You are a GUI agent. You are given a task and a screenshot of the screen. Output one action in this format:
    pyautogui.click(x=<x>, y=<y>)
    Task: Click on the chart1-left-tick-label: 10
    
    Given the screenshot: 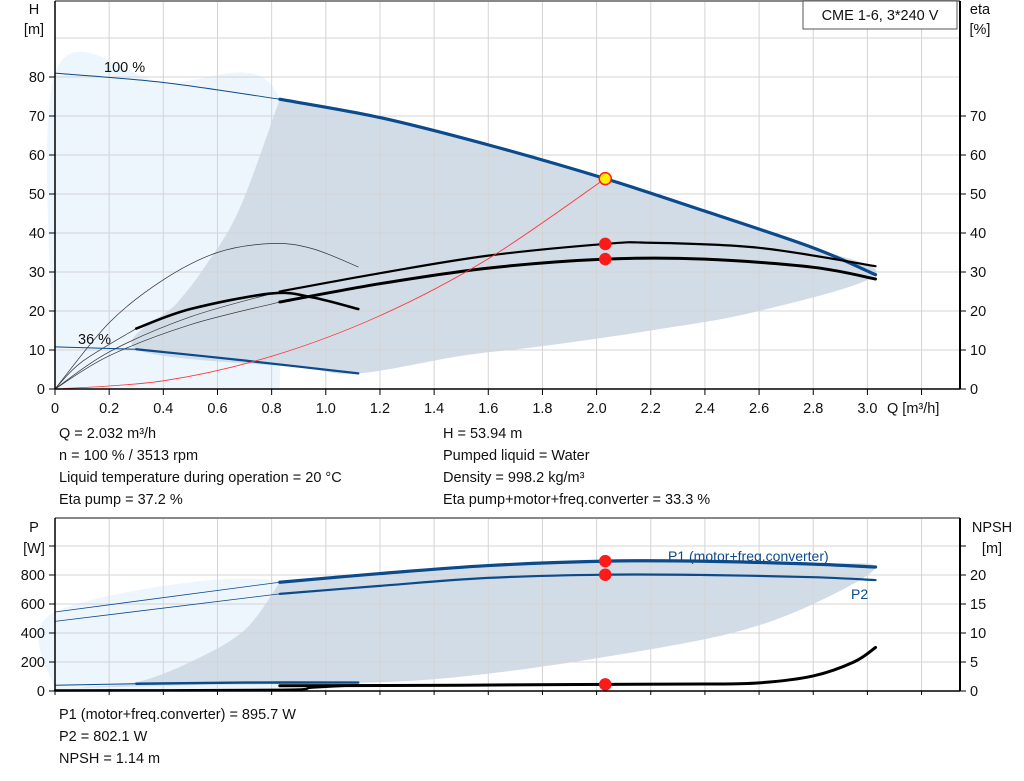 What is the action you would take?
    pyautogui.click(x=37, y=351)
    